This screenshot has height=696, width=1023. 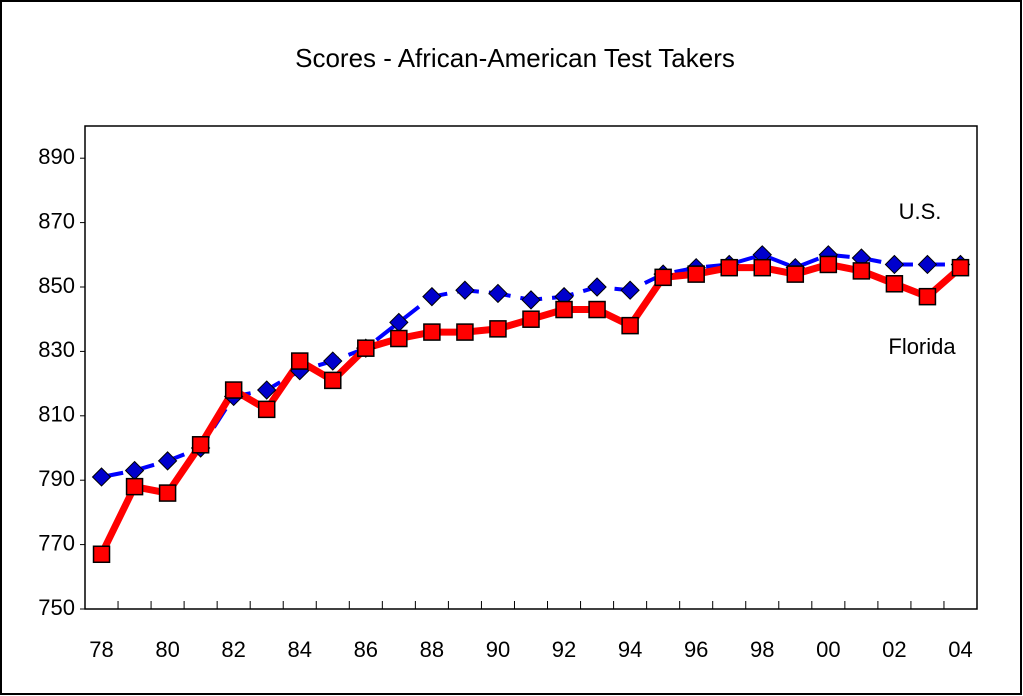 I want to click on x-tick-label: 94, so click(x=630, y=649).